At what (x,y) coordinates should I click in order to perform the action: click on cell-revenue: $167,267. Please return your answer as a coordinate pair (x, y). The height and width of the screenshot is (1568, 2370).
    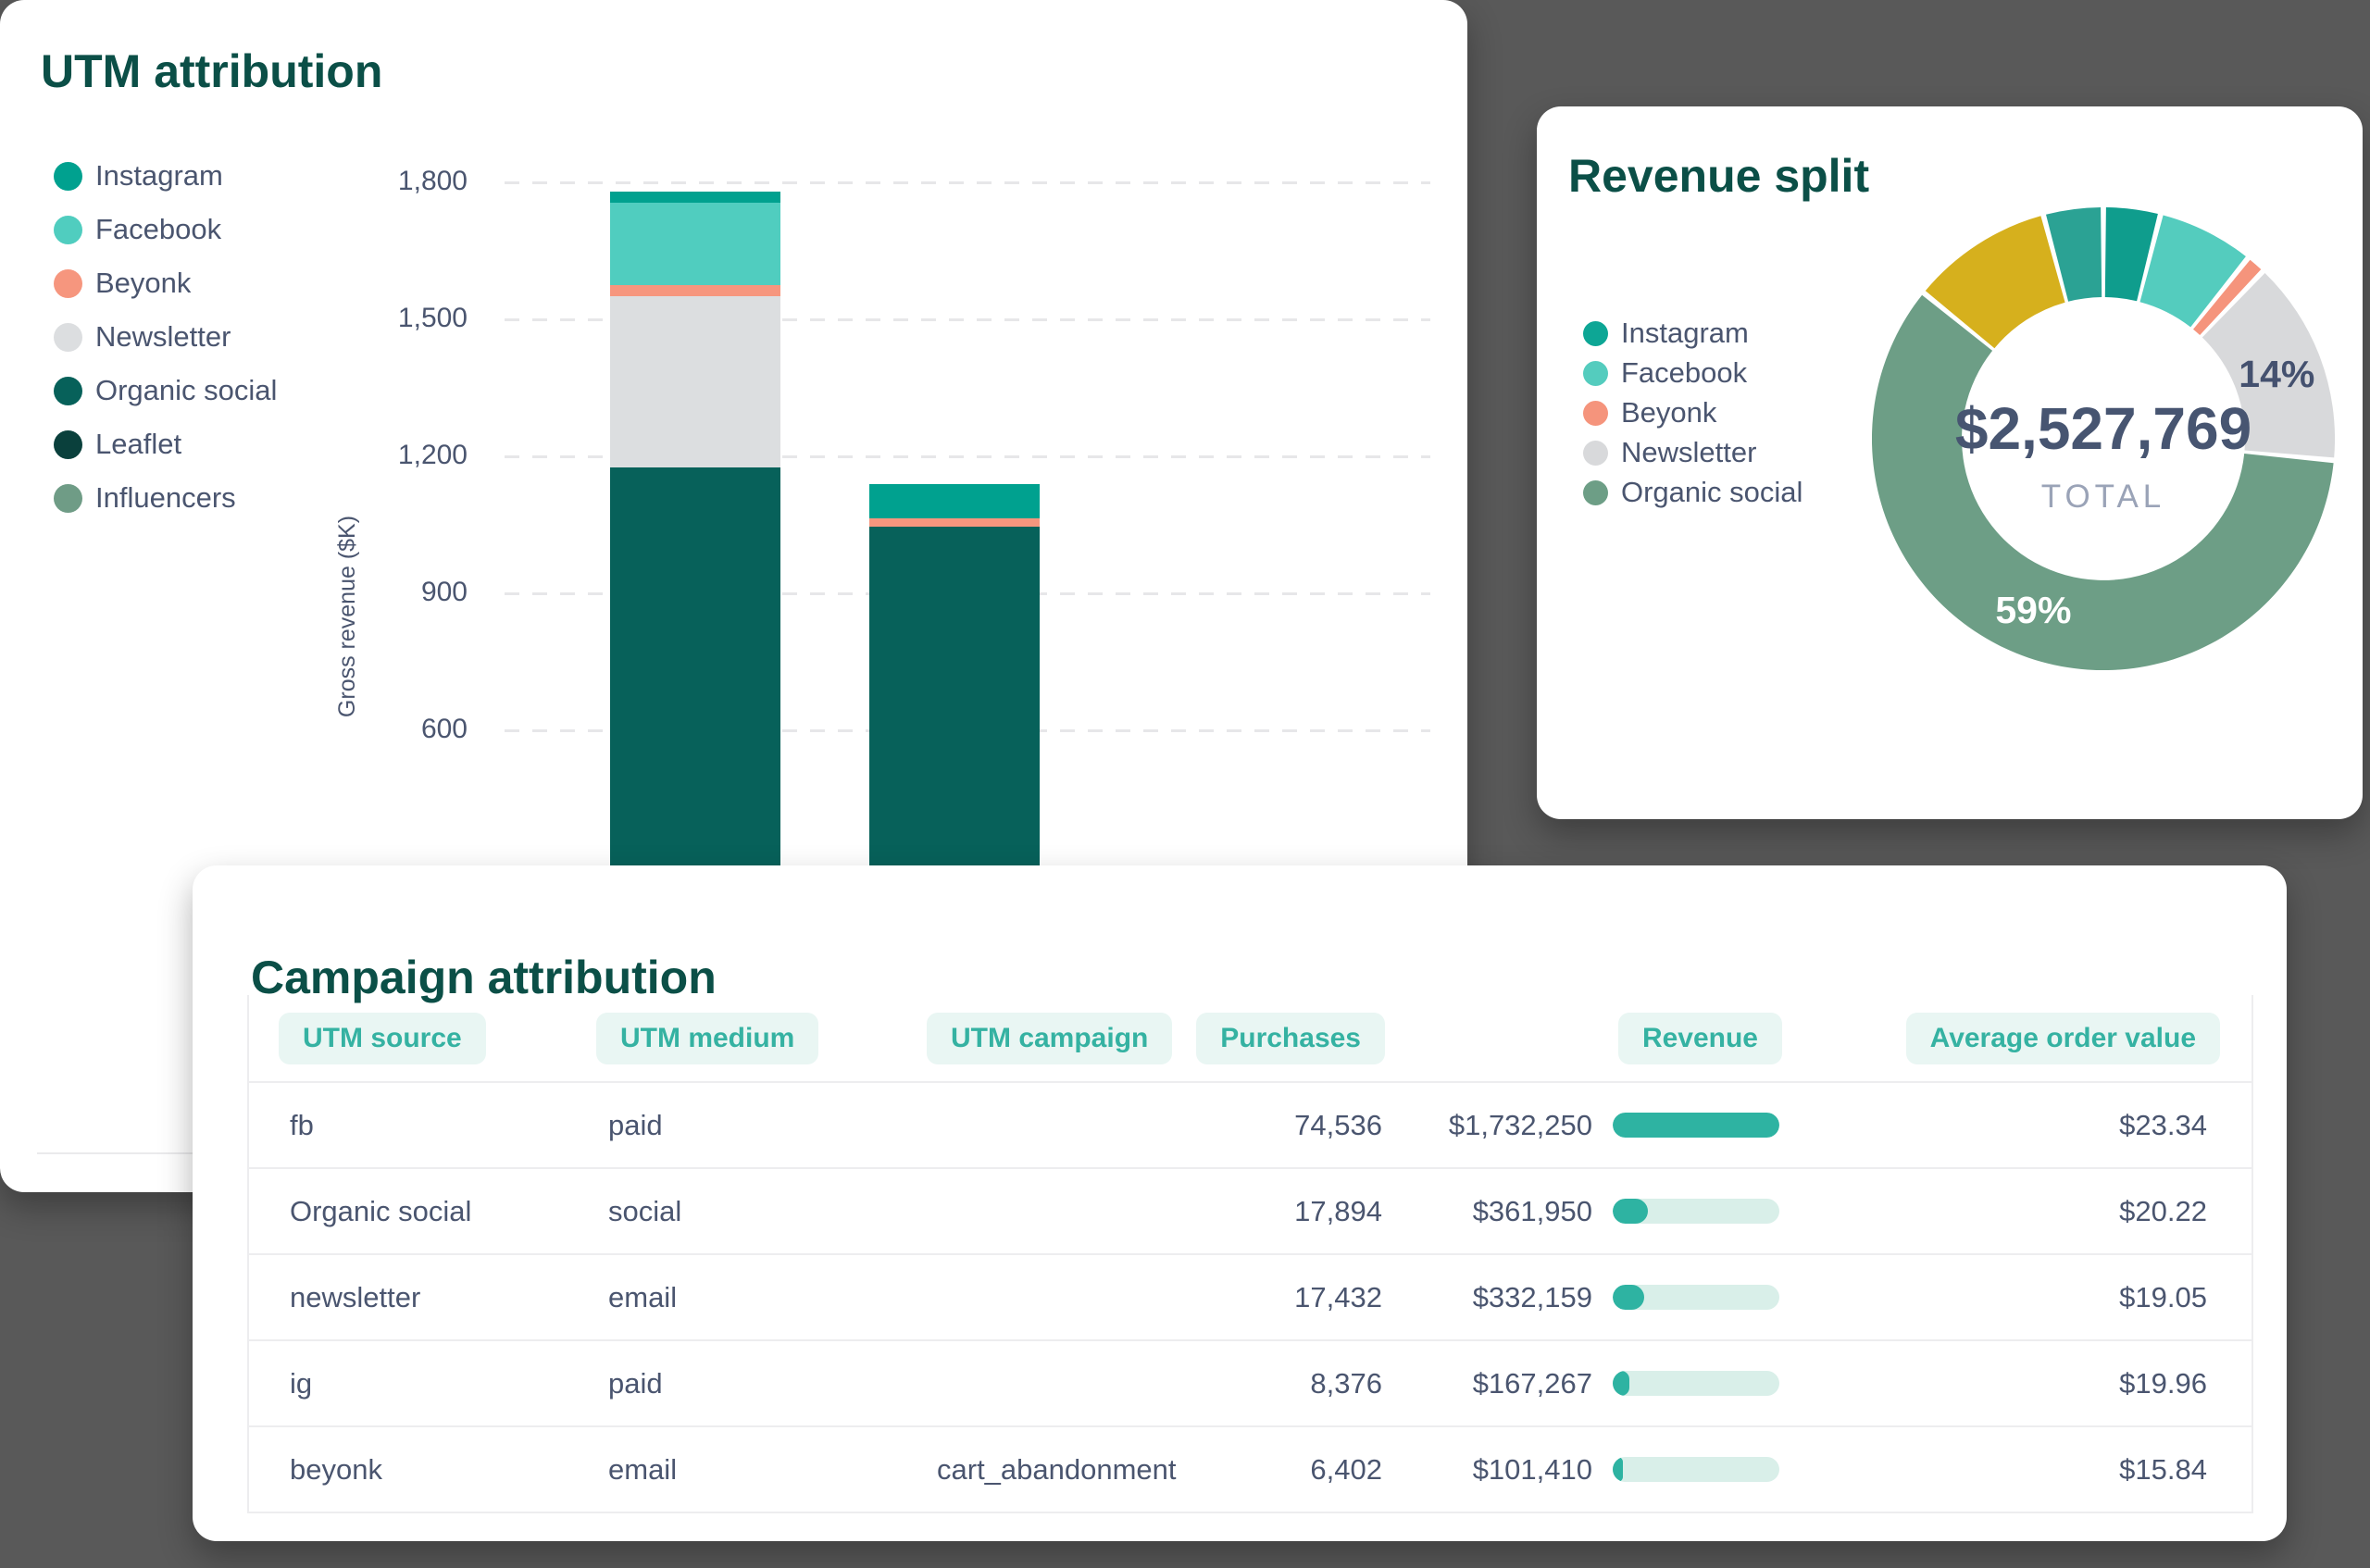
    Looking at the image, I should click on (1592, 1383).